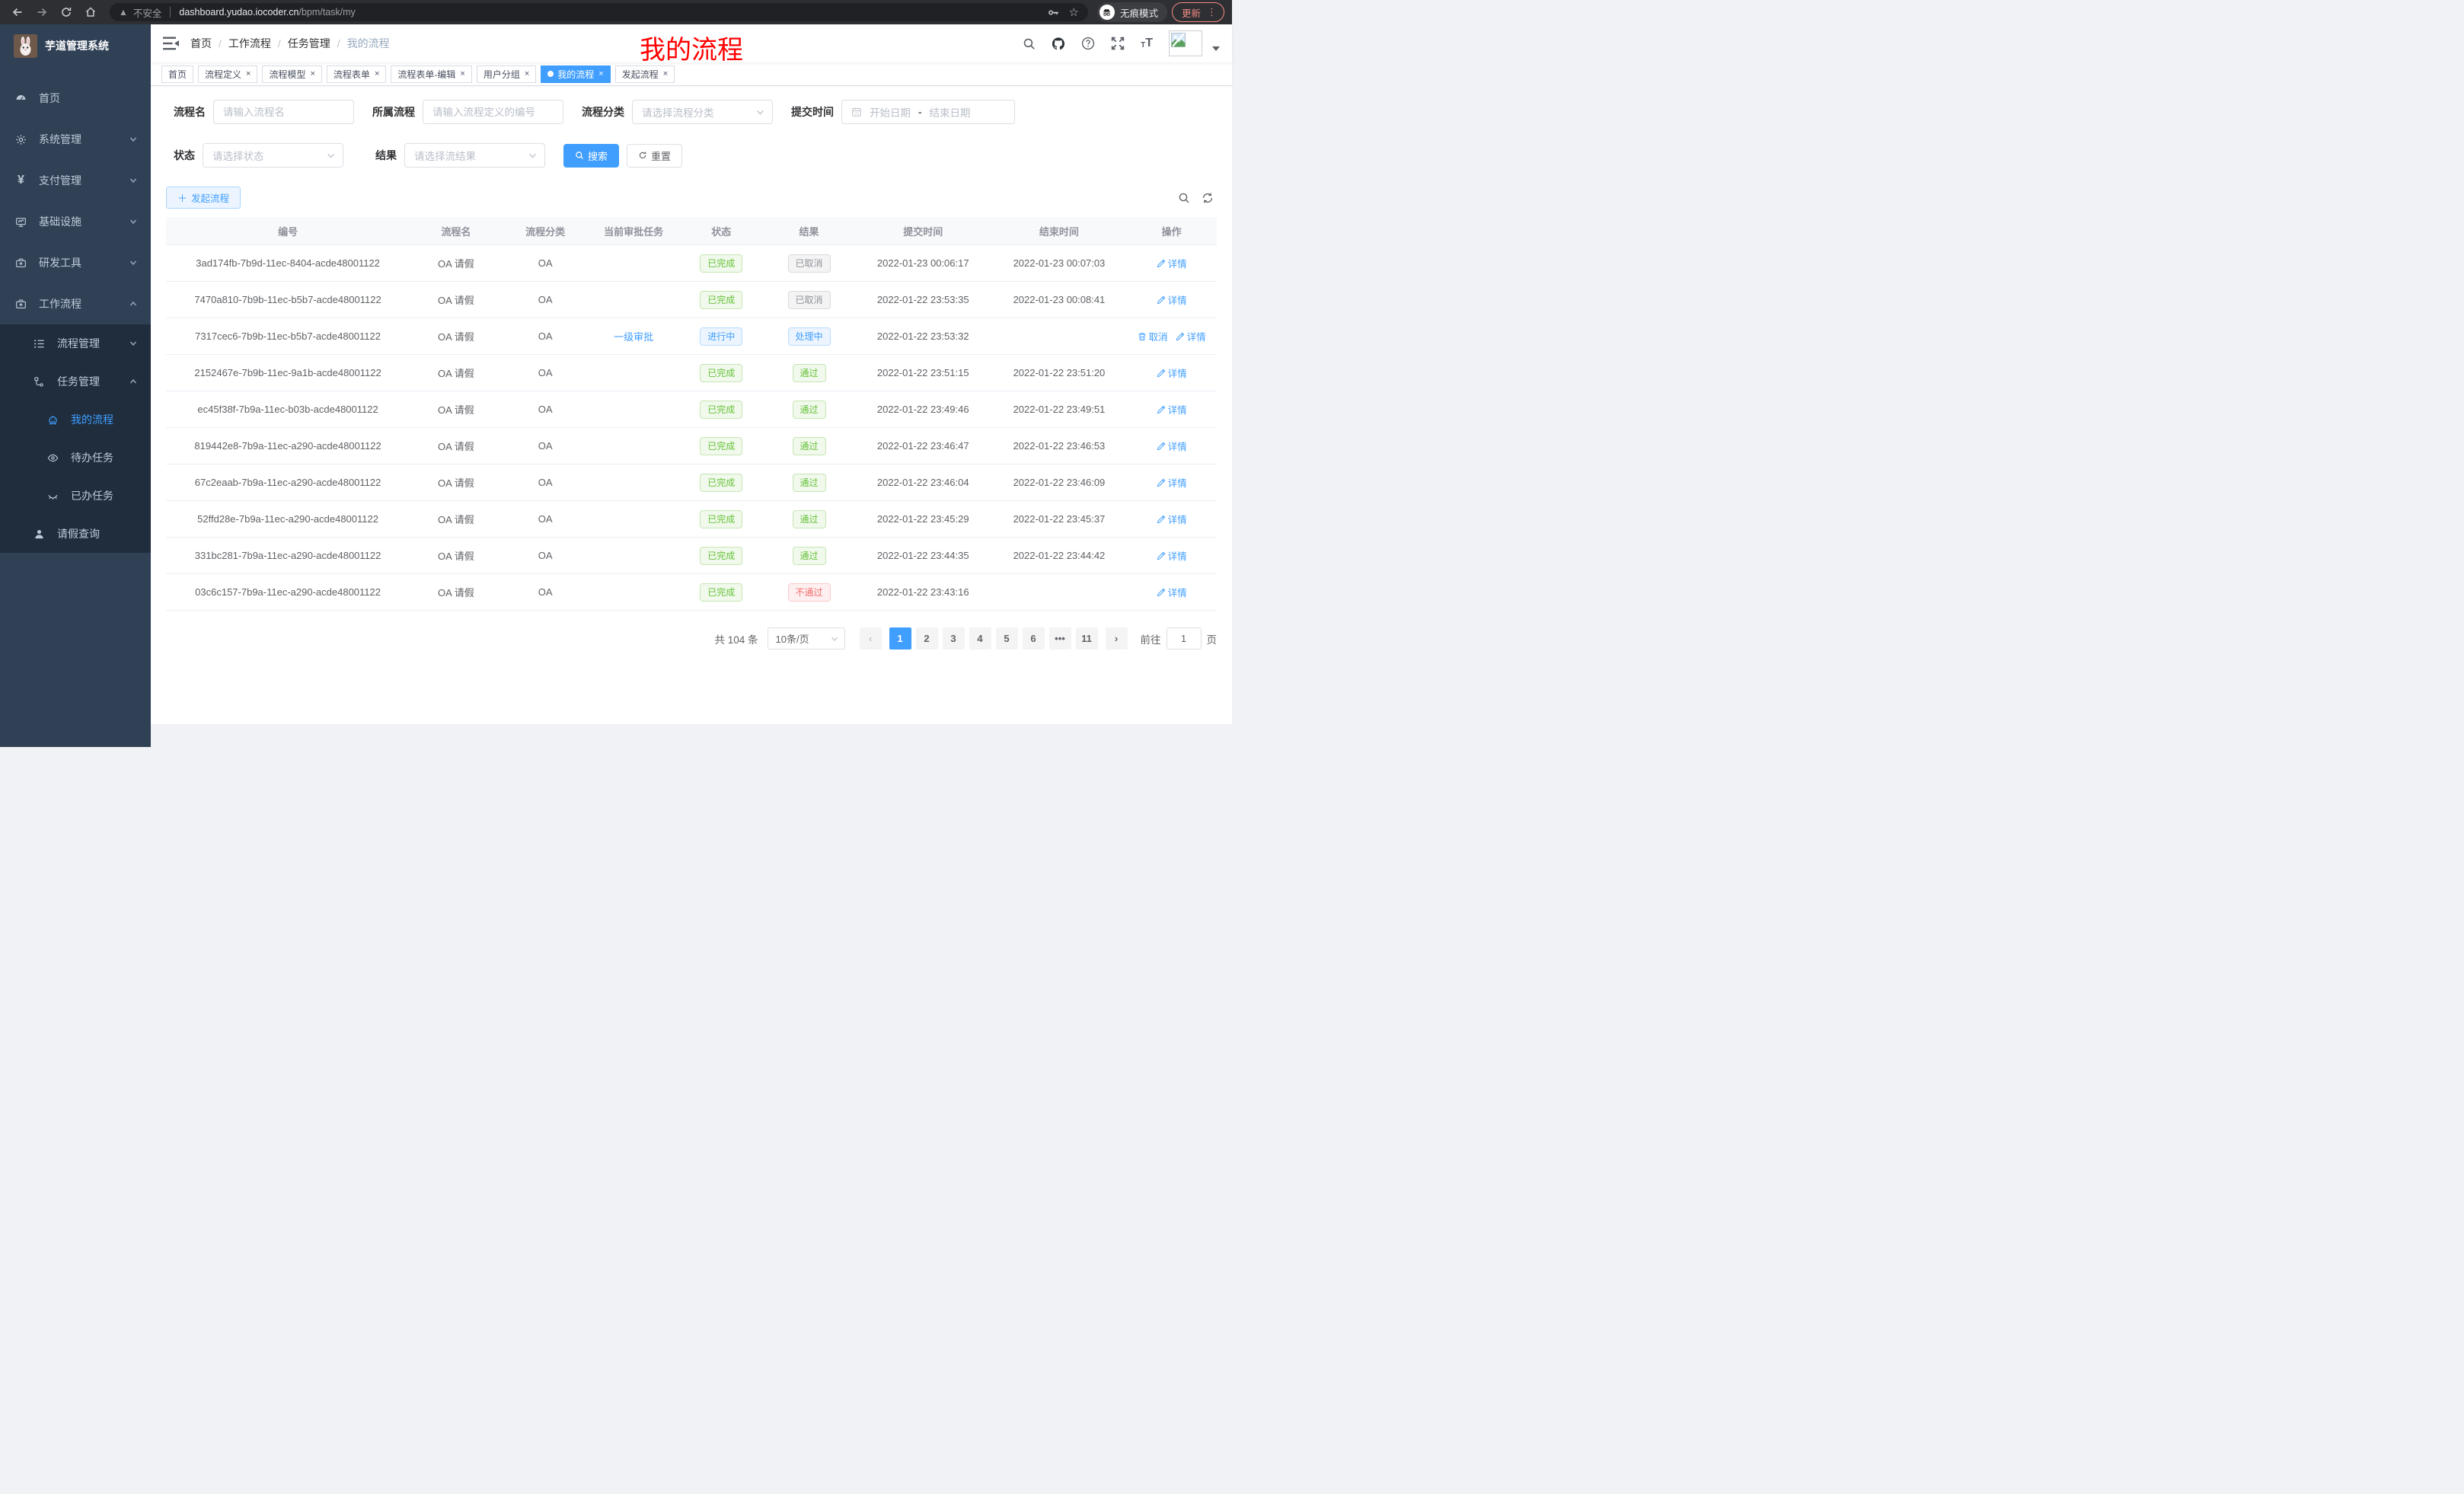 This screenshot has width=2464, height=1494. What do you see at coordinates (356, 74) in the screenshot?
I see `tab-3: 流程表单 ×` at bounding box center [356, 74].